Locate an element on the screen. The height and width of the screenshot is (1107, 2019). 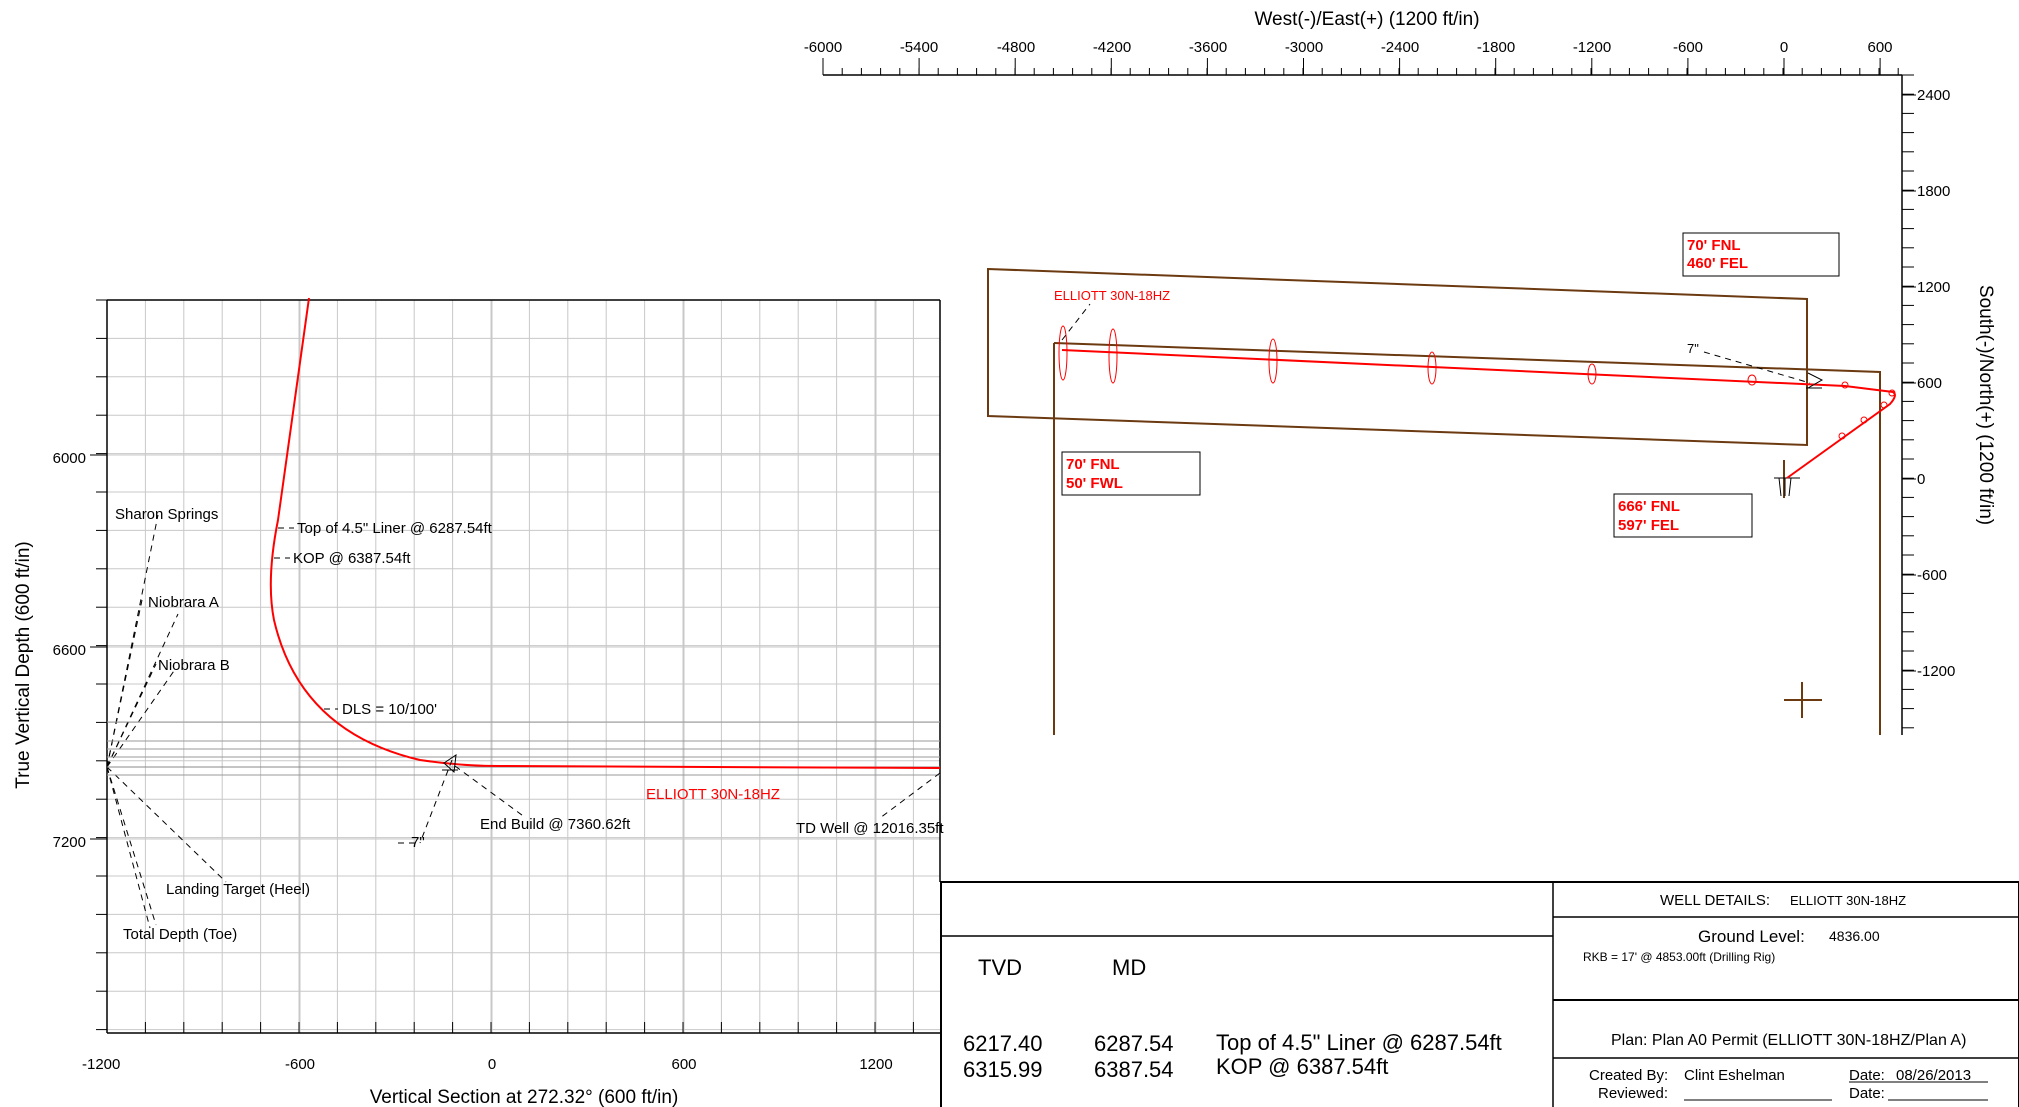
section-ytick-2: 7200 is located at coordinates (69, 842).